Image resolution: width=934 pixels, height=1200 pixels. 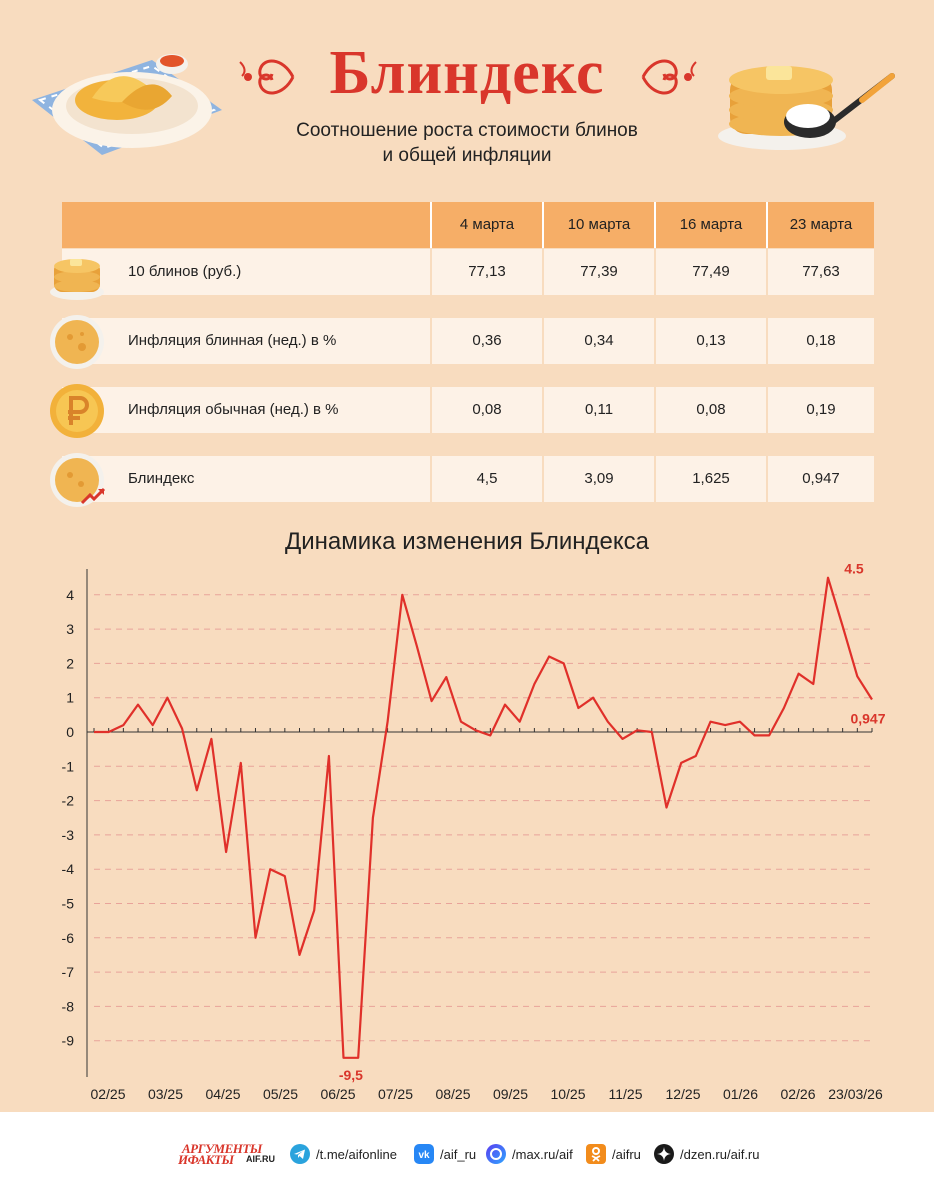 What do you see at coordinates (596, 1154) in the screenshot?
I see `ok-icon` at bounding box center [596, 1154].